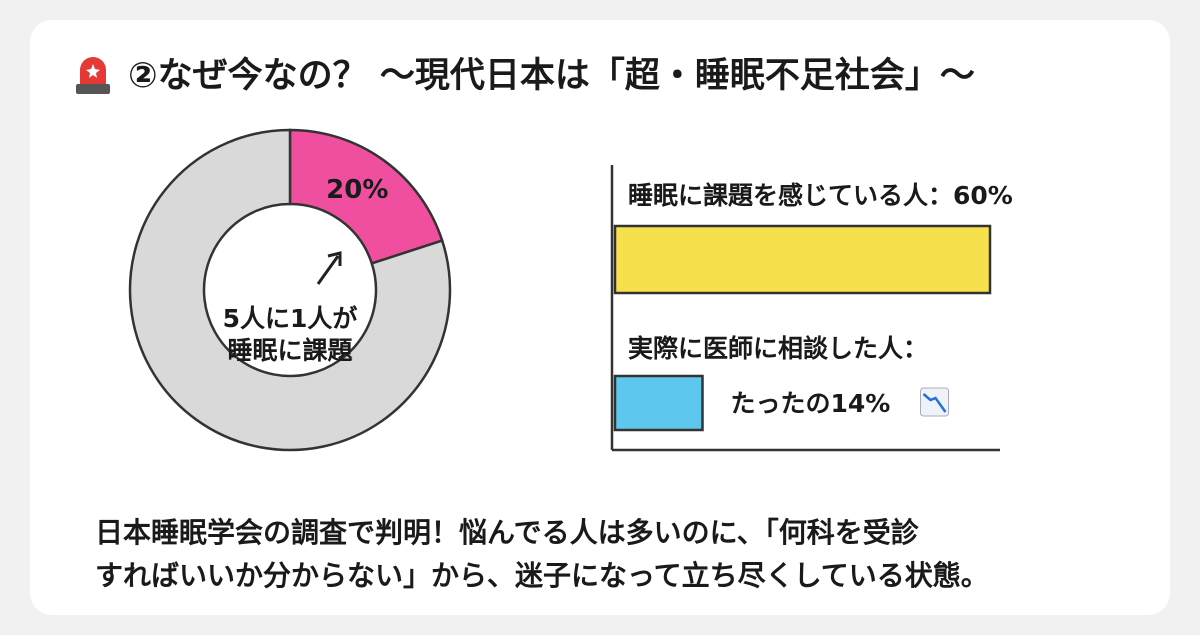 This screenshot has width=1200, height=635. I want to click on trend-icon, so click(934, 402).